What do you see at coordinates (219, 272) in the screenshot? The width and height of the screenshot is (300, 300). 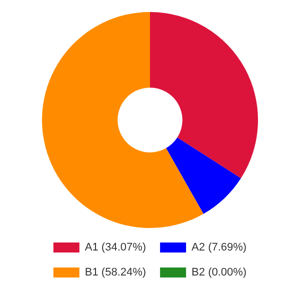 I see `legend-label: B2 (0.00%)` at bounding box center [219, 272].